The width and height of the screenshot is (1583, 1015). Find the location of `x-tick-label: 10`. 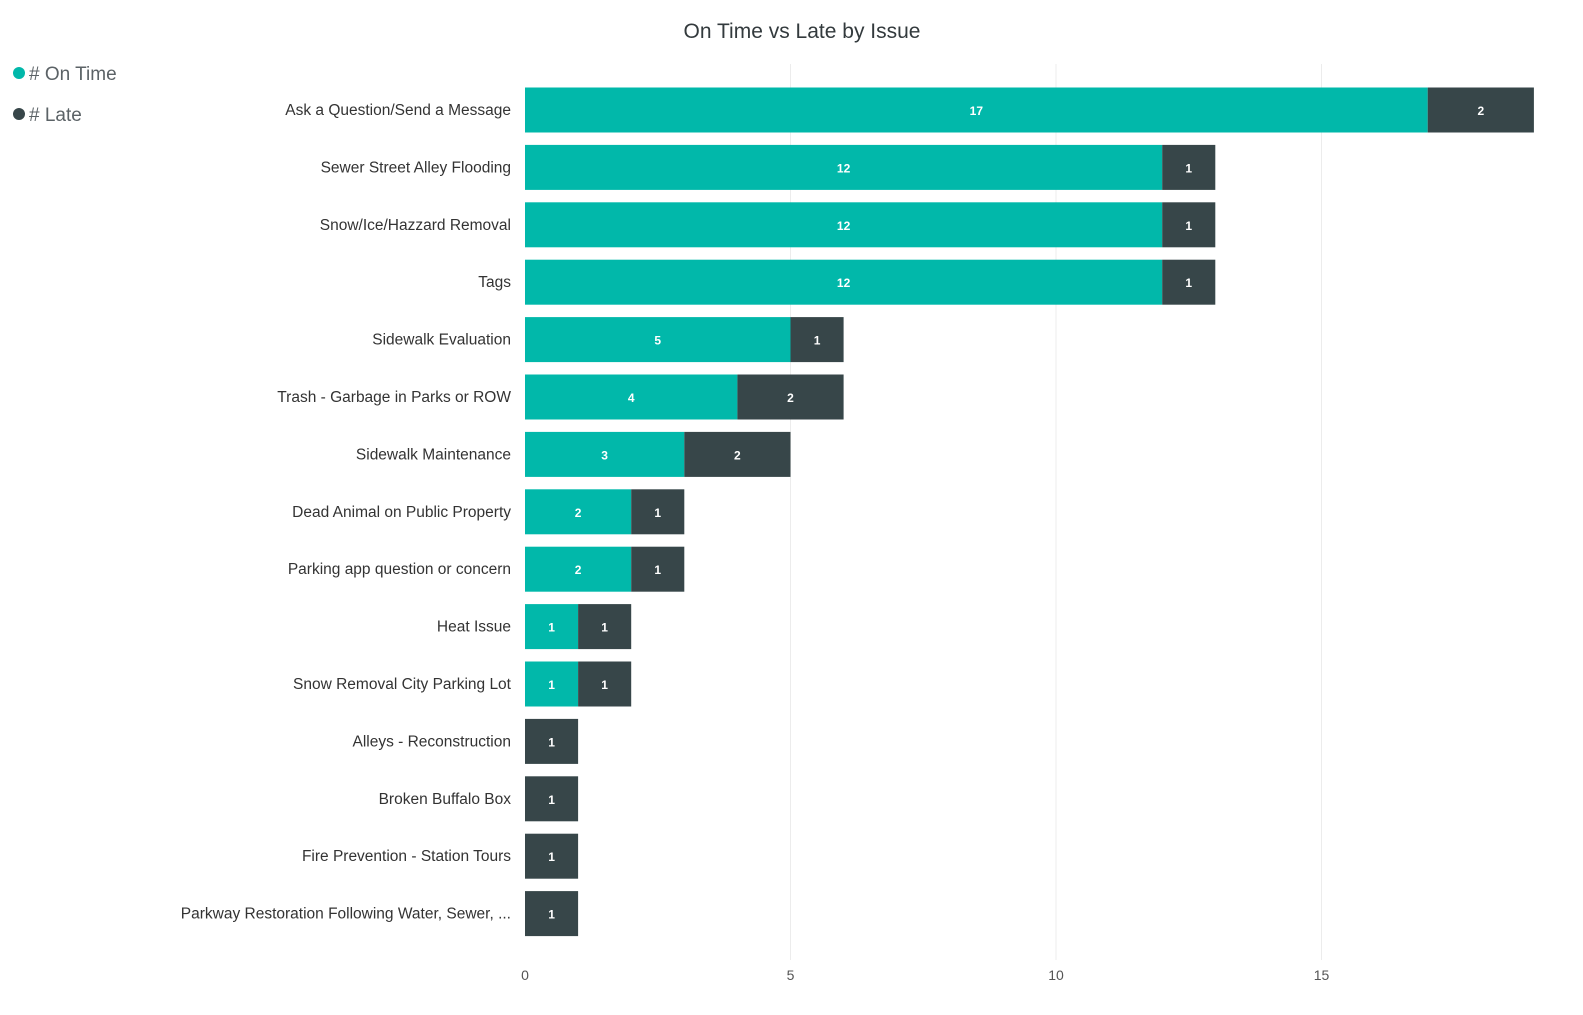

x-tick-label: 10 is located at coordinates (1056, 975).